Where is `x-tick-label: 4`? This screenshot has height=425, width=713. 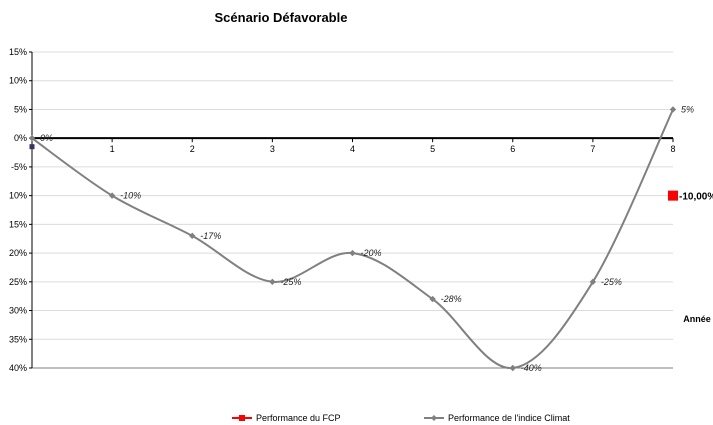
x-tick-label: 4 is located at coordinates (352, 149).